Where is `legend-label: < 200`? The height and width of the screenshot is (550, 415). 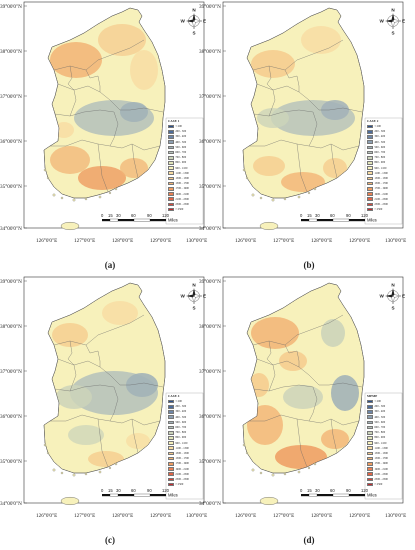
legend-label: < 200 is located at coordinates (178, 402).